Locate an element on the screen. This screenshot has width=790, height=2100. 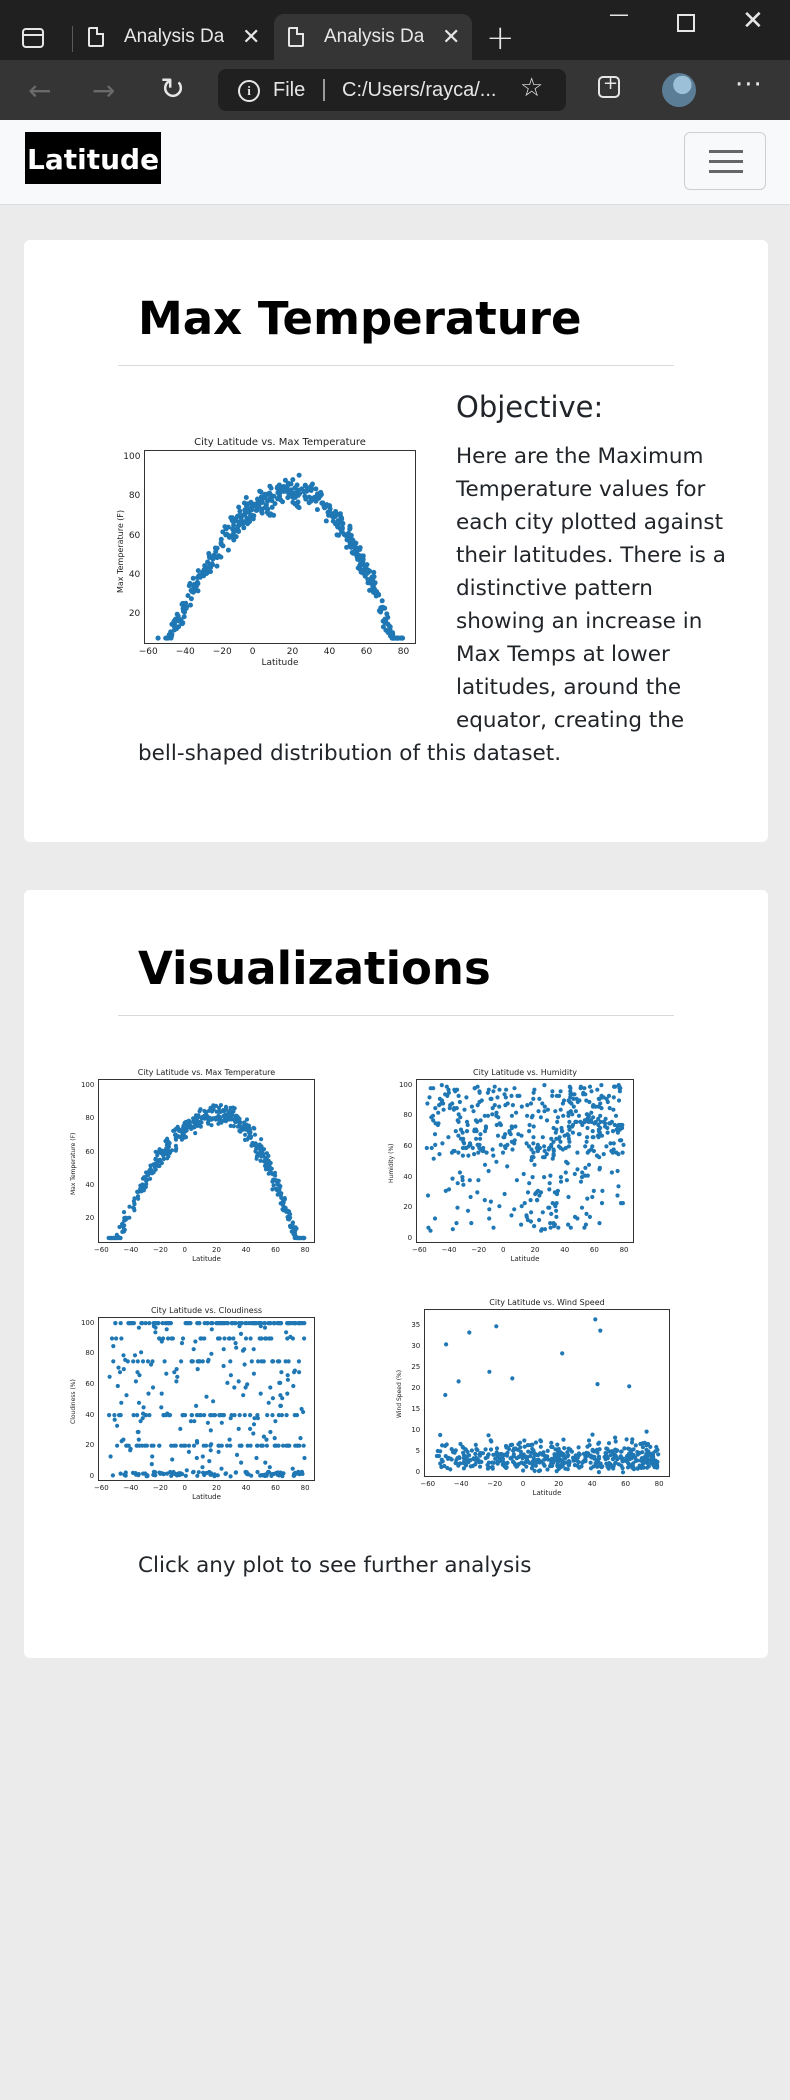
forward-arrow-icon: → is located at coordinates (104, 90).